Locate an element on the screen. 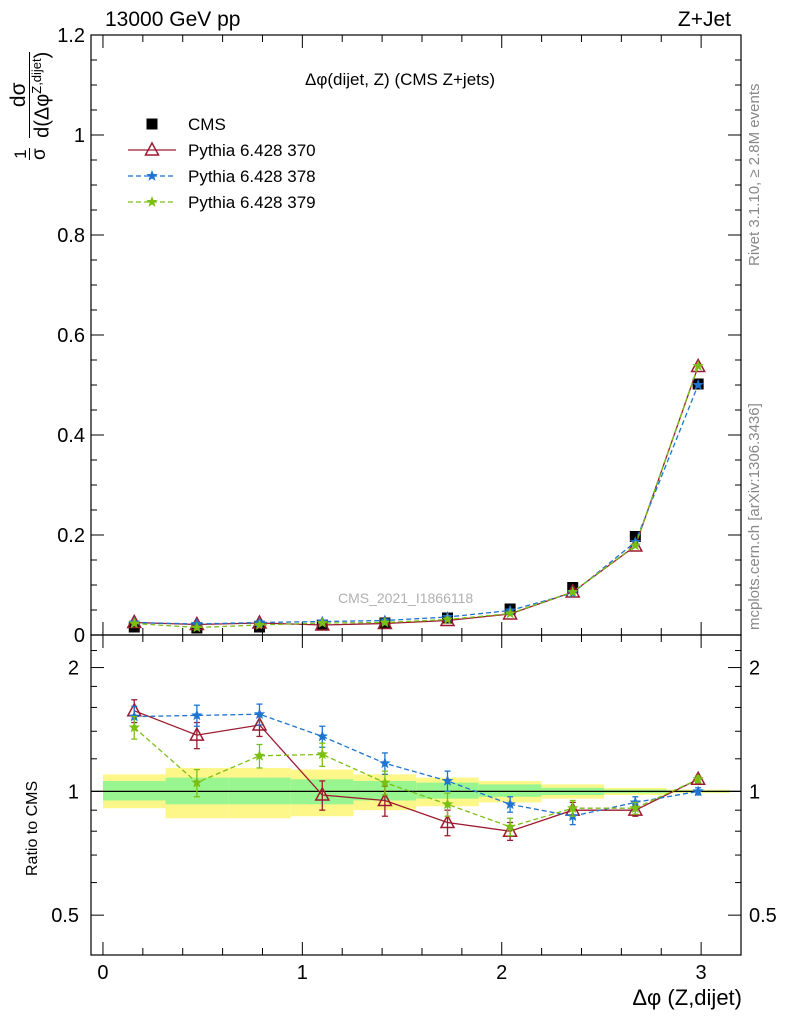 Image resolution: width=786 pixels, height=1024 pixels. legend-label: CMS is located at coordinates (207, 124).